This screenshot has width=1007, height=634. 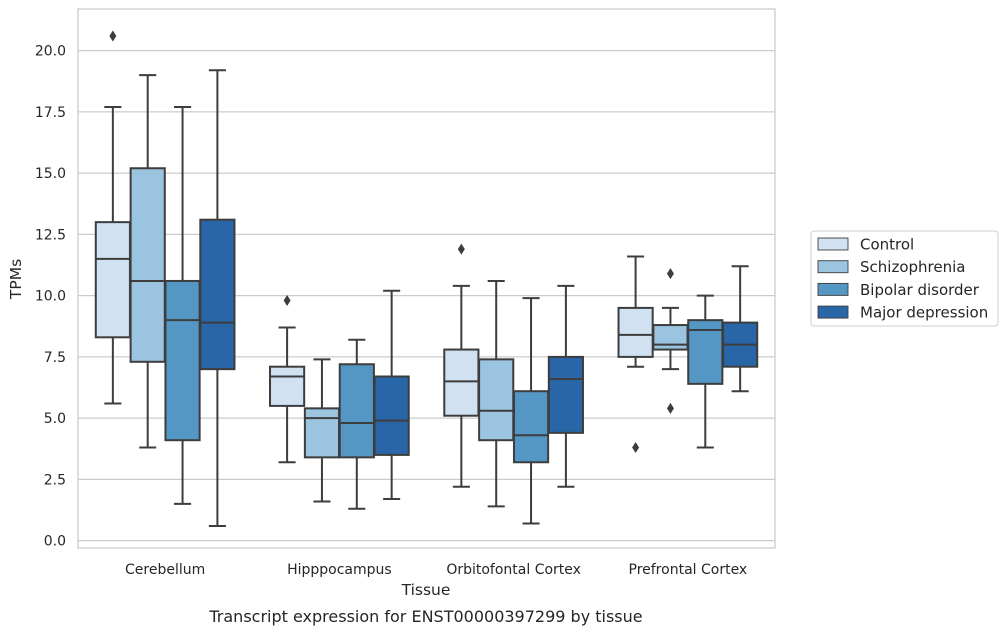 I want to click on legend-label: Schizophrenia, so click(x=912, y=267).